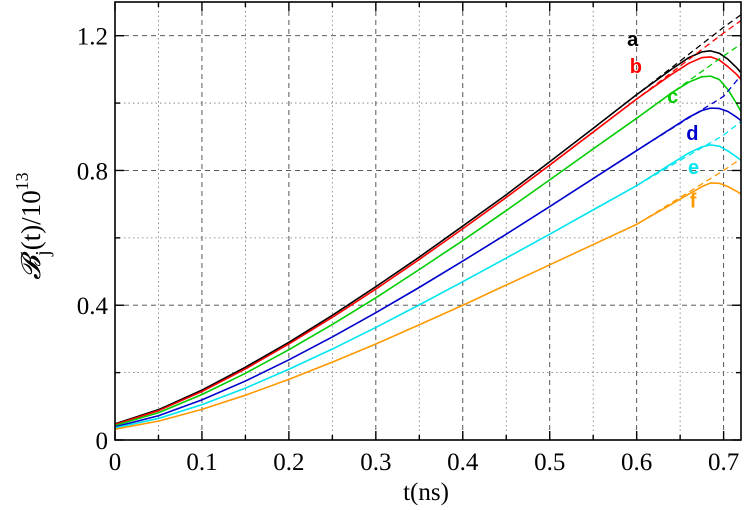  I want to click on series-f-dashed-line, so click(667, 202).